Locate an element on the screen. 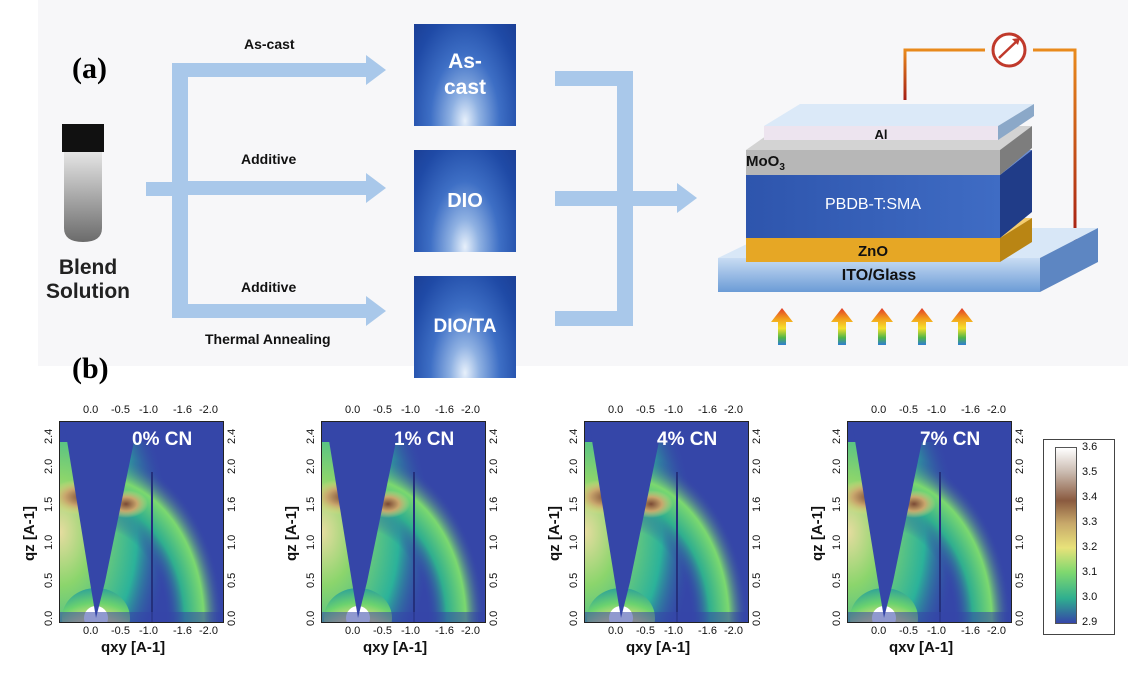 Image resolution: width=1128 pixels, height=683 pixels. x-tick-4-1: -0.5 is located at coordinates (908, 631).